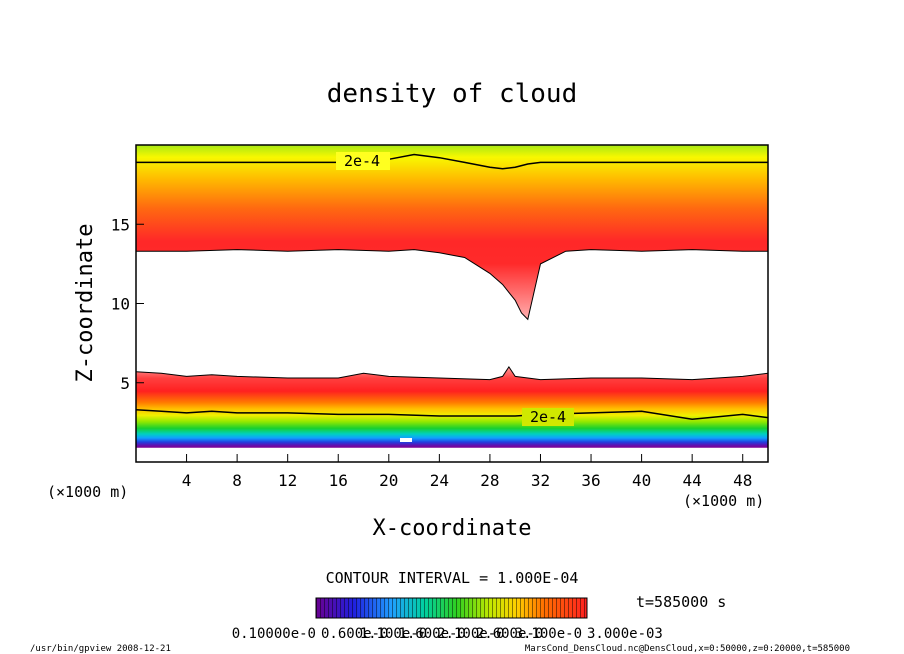 This screenshot has width=904, height=654. What do you see at coordinates (100, 649) in the screenshot?
I see `footer-left: /usr/bin/gpview 2008-12-21` at bounding box center [100, 649].